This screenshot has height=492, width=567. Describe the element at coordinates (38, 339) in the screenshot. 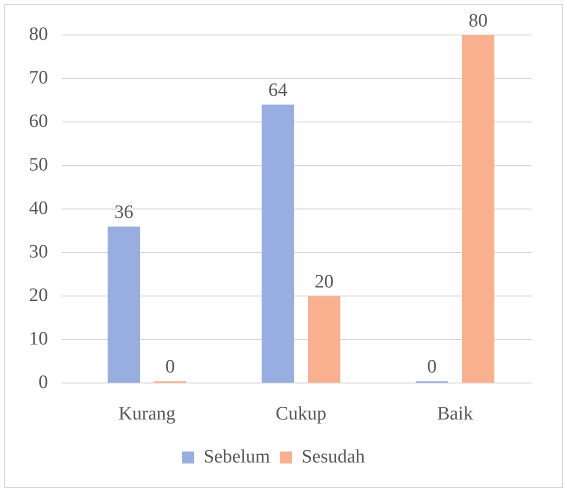

I see `y-tick-label: 10` at that location.